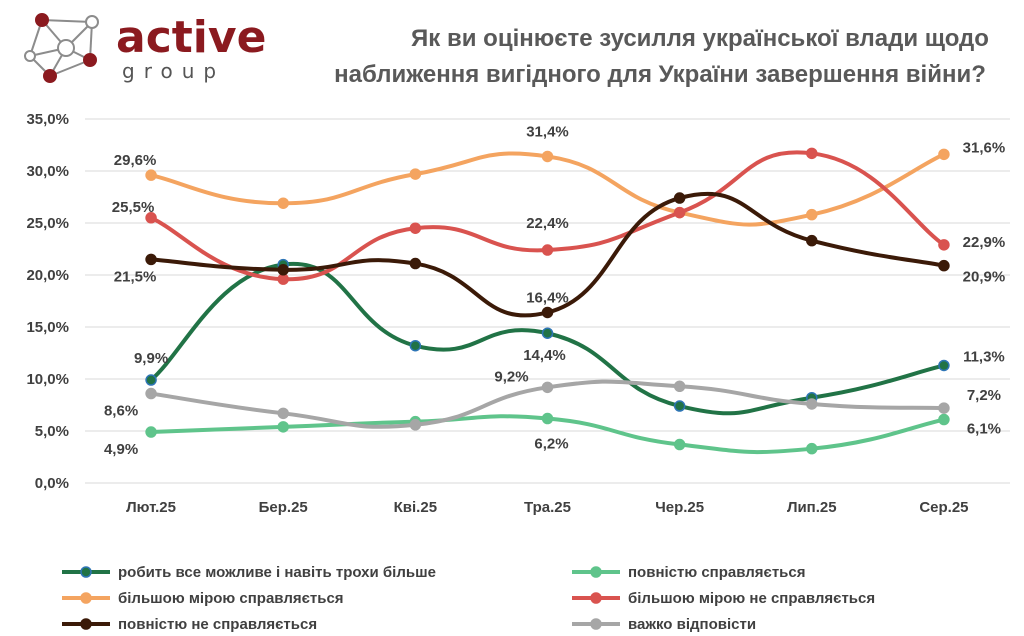  I want to click on logo-word: active, so click(191, 37).